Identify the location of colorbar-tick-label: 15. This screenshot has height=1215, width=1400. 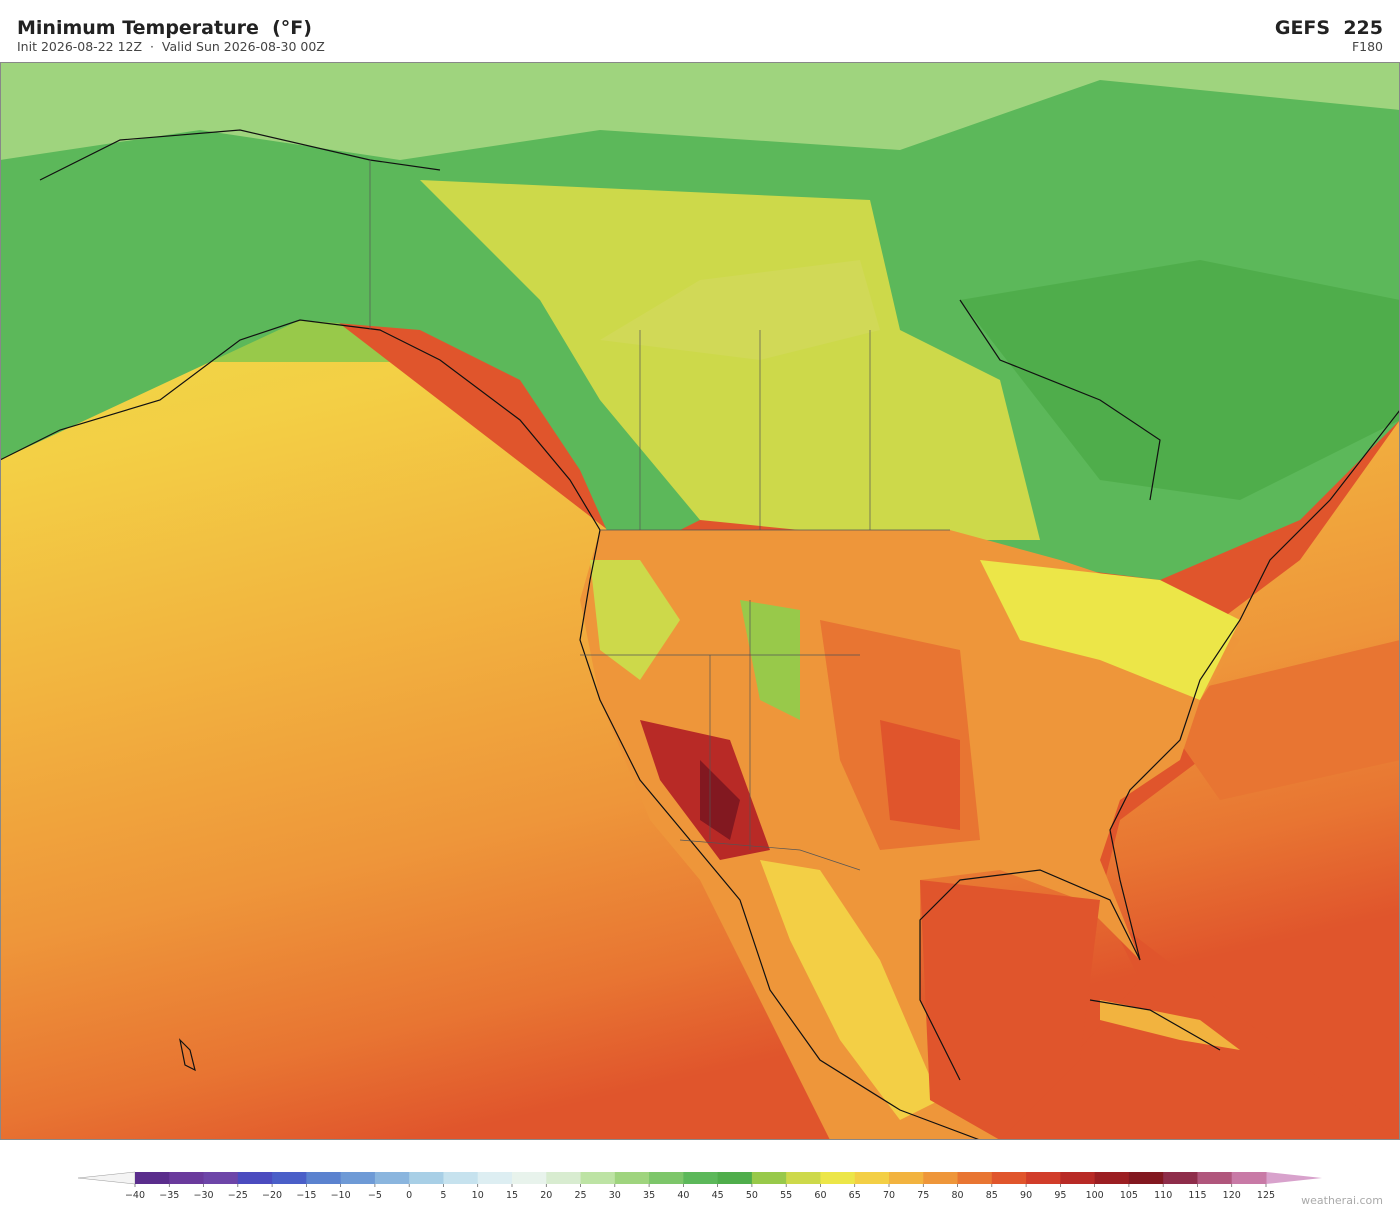
(512, 1195).